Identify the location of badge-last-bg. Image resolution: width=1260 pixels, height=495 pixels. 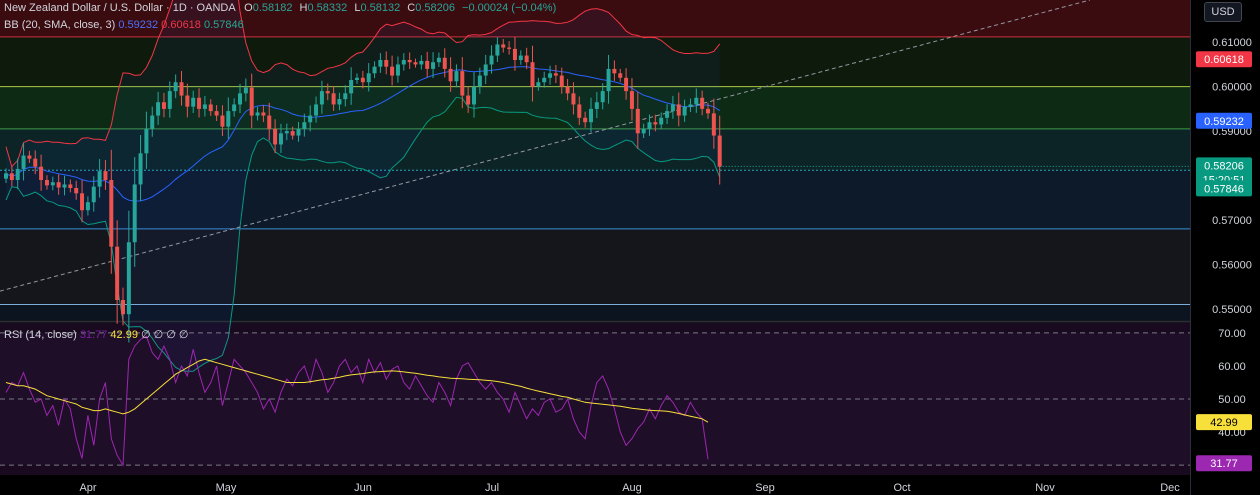
(1224, 172).